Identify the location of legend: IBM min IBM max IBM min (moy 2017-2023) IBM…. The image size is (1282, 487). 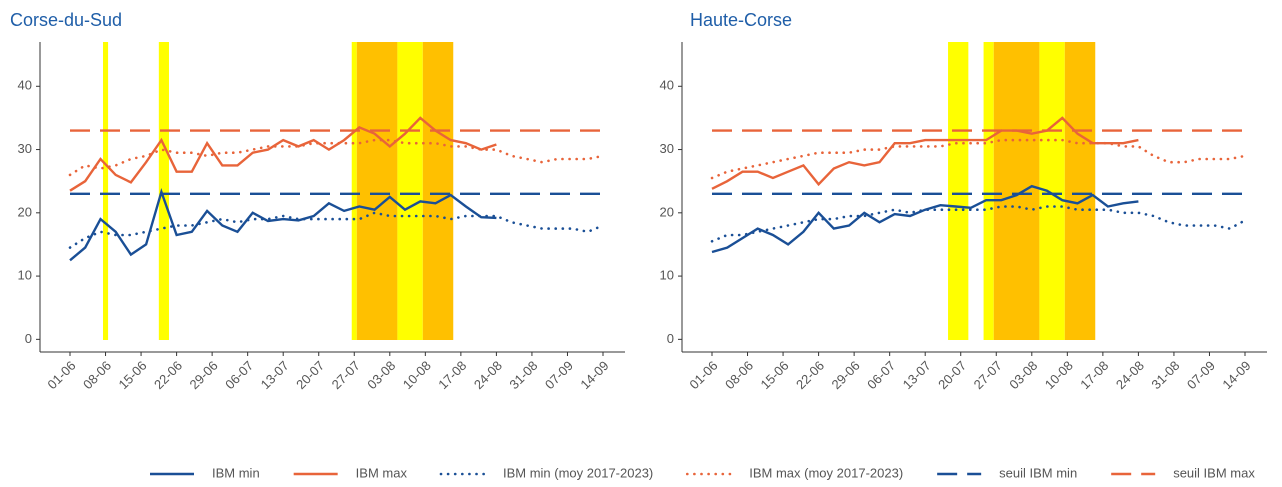
(702, 472).